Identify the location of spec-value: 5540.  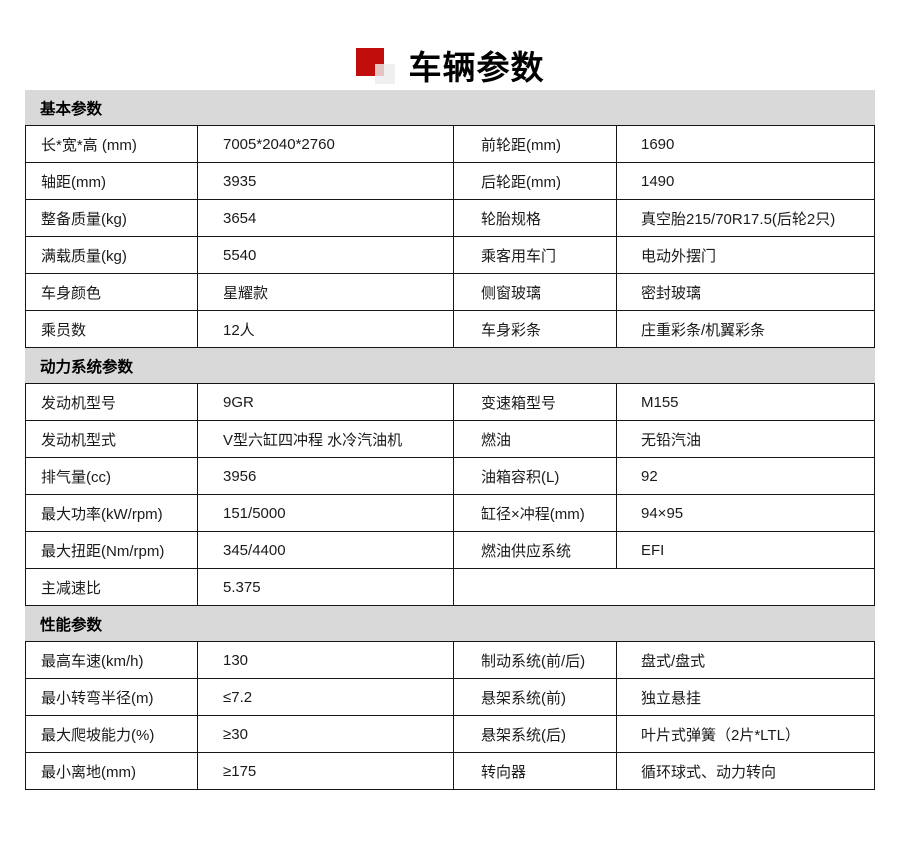
(326, 255).